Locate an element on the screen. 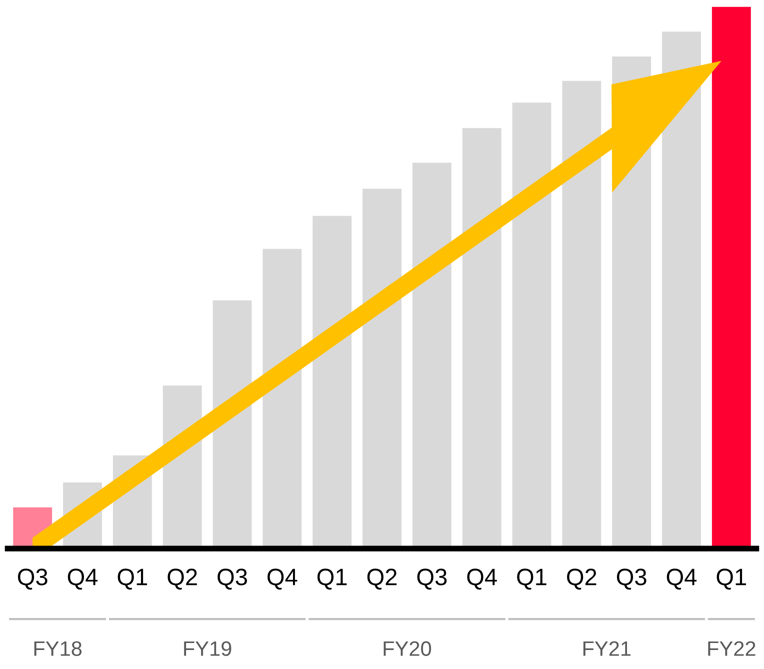 This screenshot has height=669, width=764. text: FY20 is located at coordinates (408, 648).